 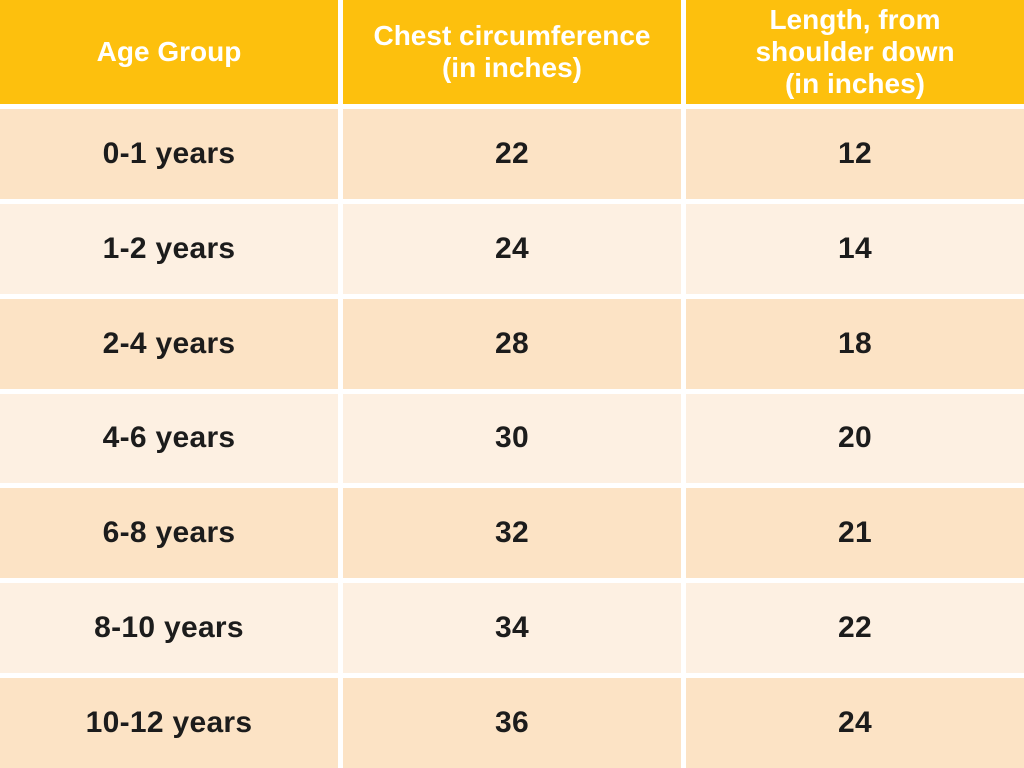 I want to click on table-cell-age: 4-6 years, so click(x=169, y=438).